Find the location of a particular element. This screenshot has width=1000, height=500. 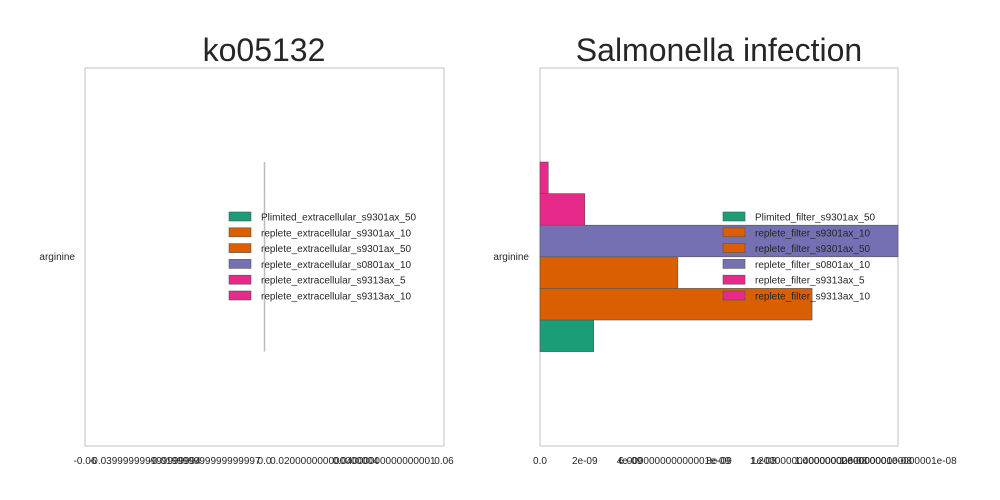

chart-title: ko05132 is located at coordinates (264, 50).